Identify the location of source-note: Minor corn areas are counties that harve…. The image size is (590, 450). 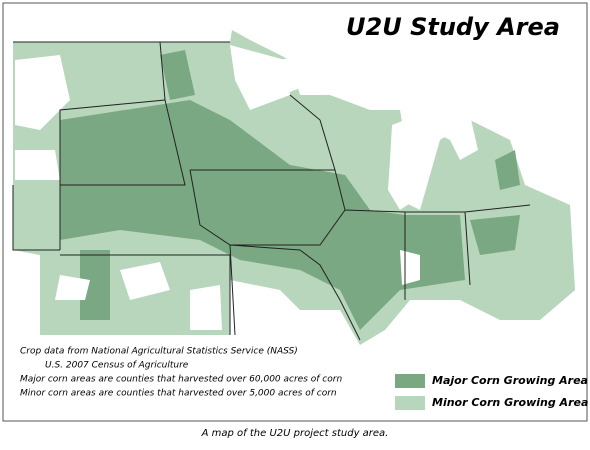
(178, 394).